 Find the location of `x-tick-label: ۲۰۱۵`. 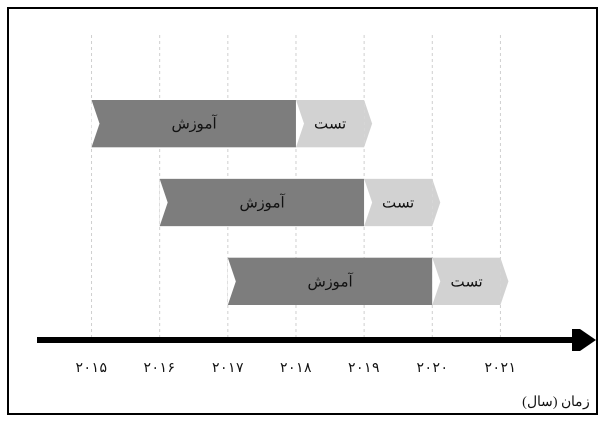

x-tick-label: ۲۰۱۵ is located at coordinates (92, 368).